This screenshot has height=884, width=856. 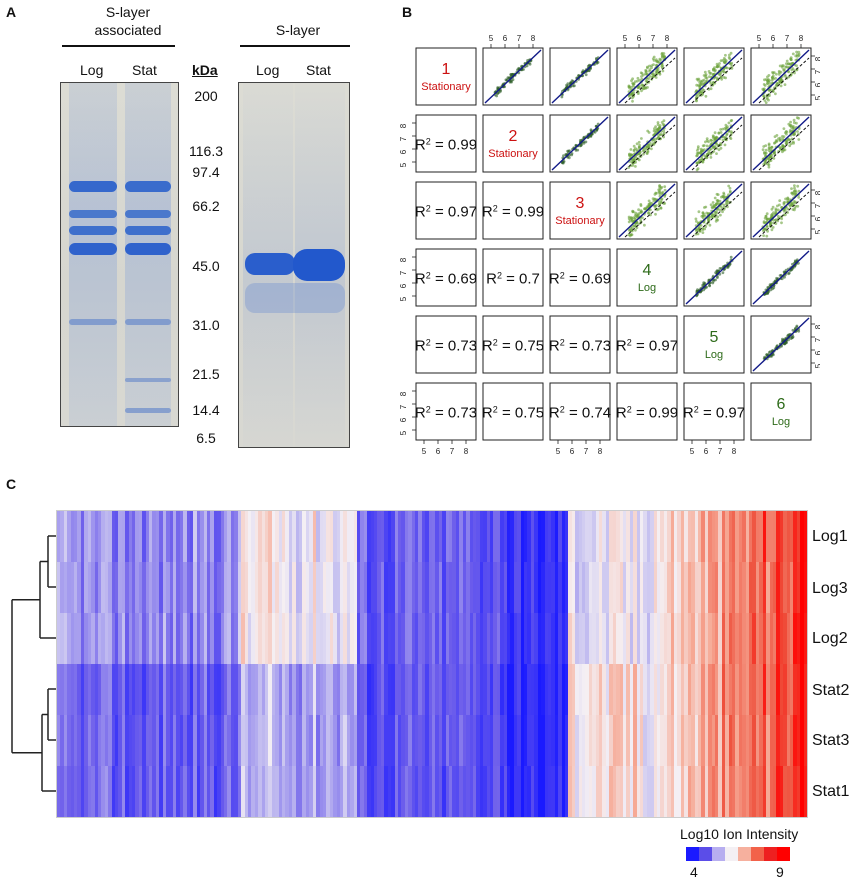 What do you see at coordinates (206, 151) in the screenshot?
I see `mw-marker: 116.3` at bounding box center [206, 151].